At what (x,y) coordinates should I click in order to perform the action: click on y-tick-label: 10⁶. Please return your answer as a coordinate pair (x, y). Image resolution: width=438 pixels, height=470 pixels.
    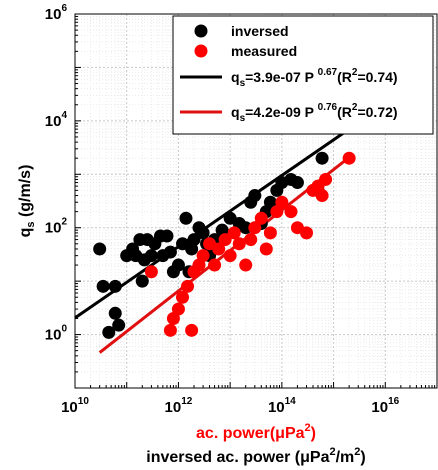
    Looking at the image, I should click on (56, 13).